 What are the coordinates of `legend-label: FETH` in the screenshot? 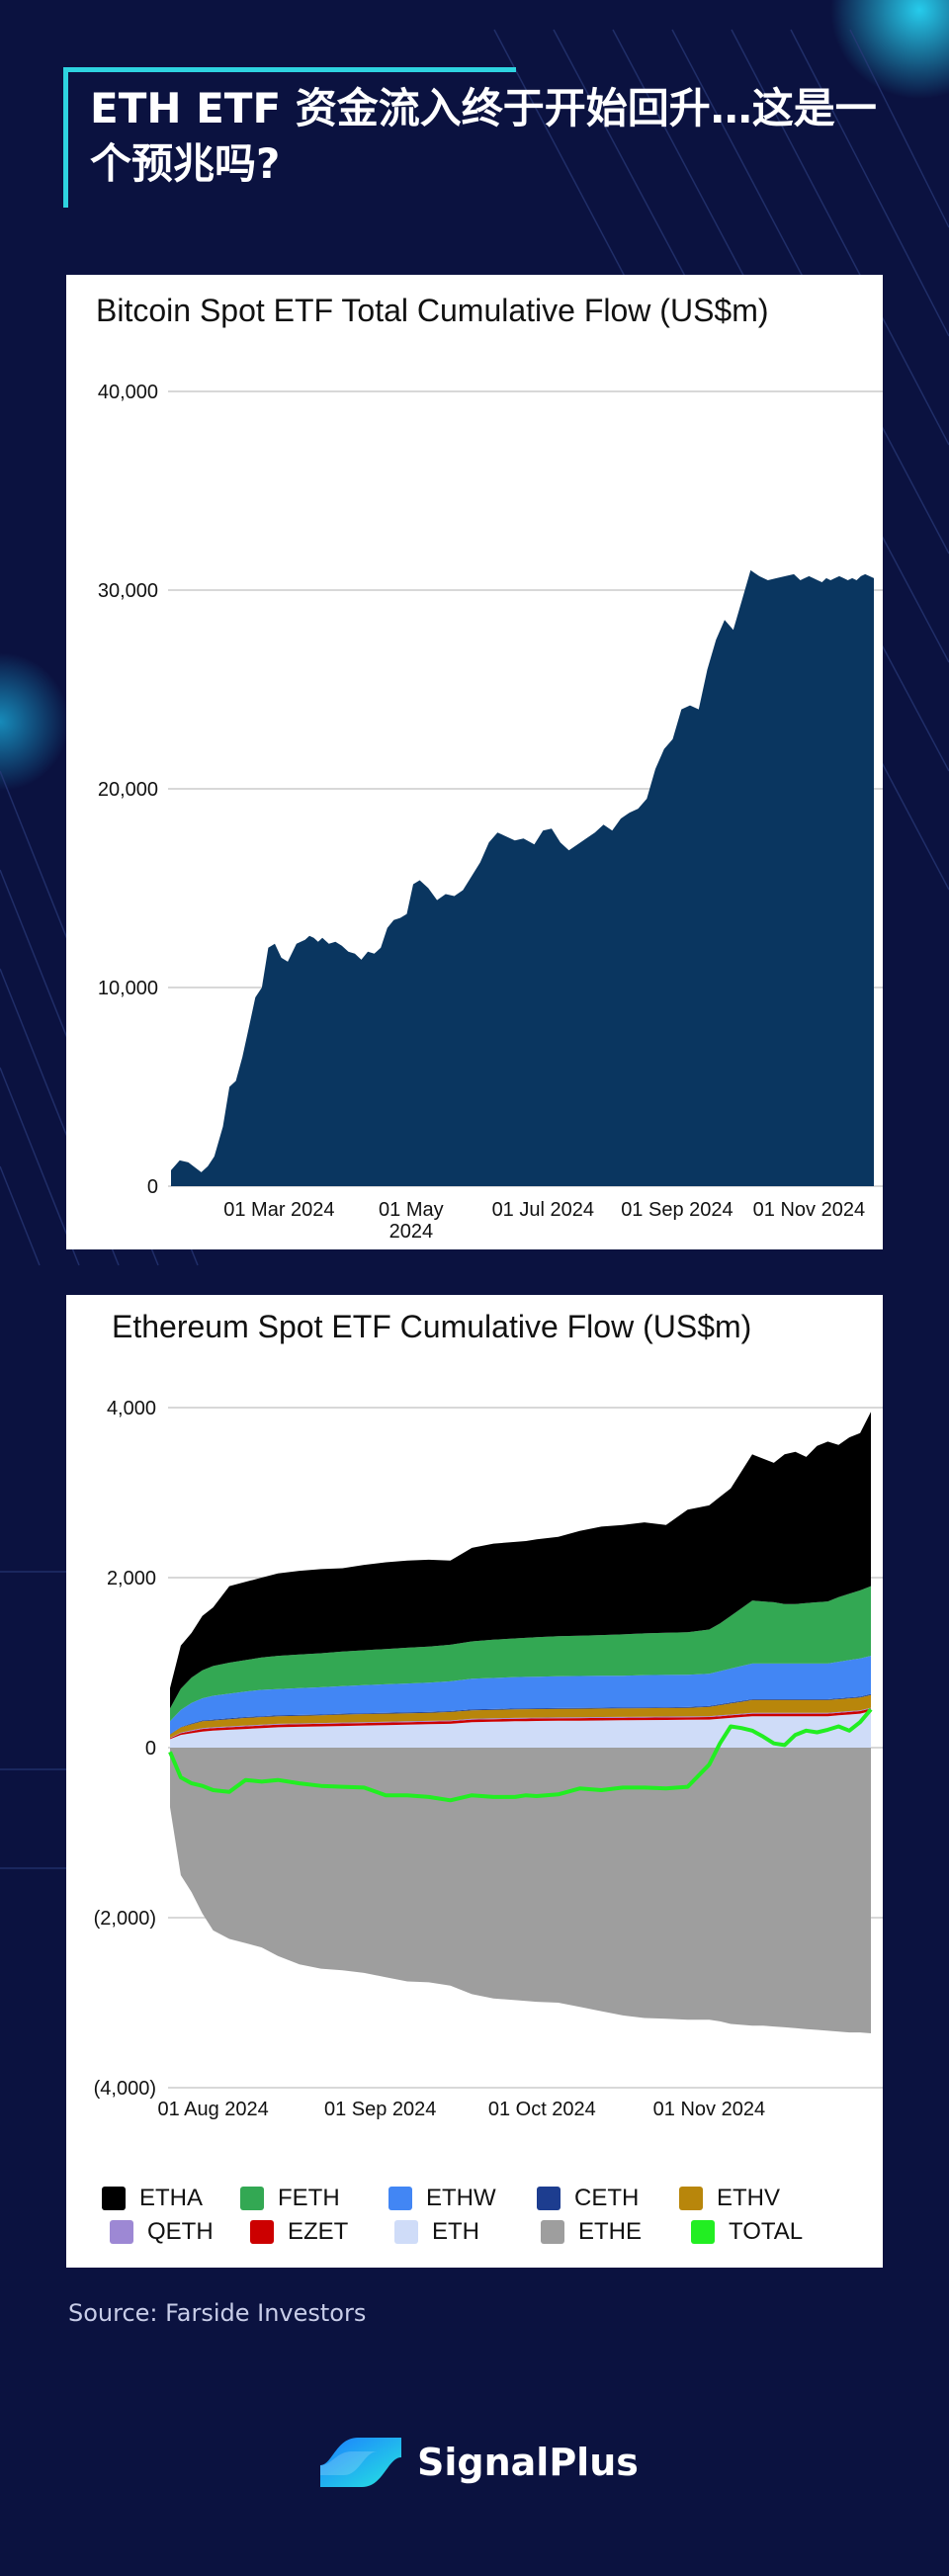 It's located at (309, 2198).